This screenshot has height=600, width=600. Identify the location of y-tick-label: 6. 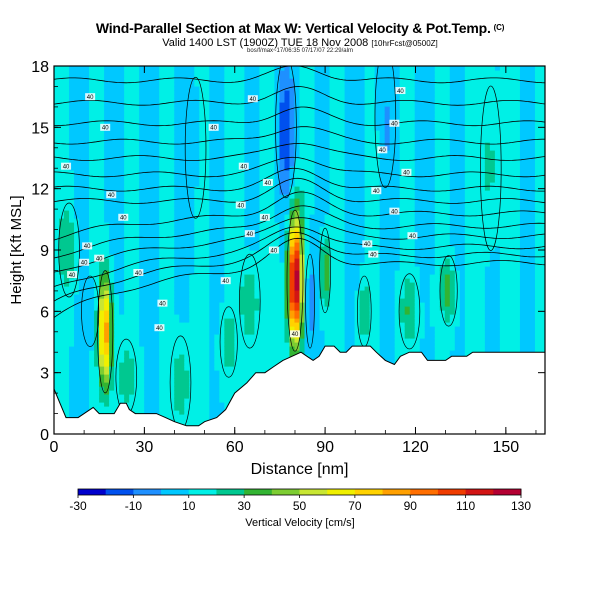
(44, 312).